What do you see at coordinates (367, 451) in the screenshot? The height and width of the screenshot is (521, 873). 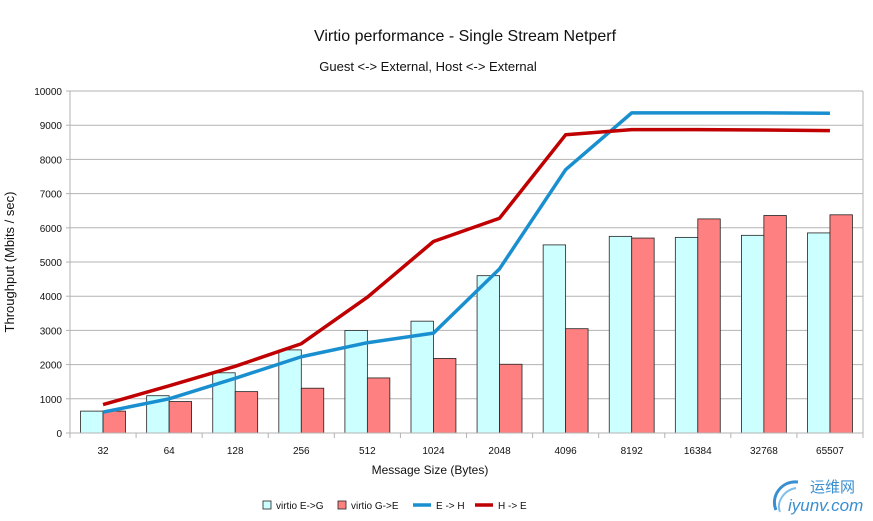 I see `x-tick-label: 512` at bounding box center [367, 451].